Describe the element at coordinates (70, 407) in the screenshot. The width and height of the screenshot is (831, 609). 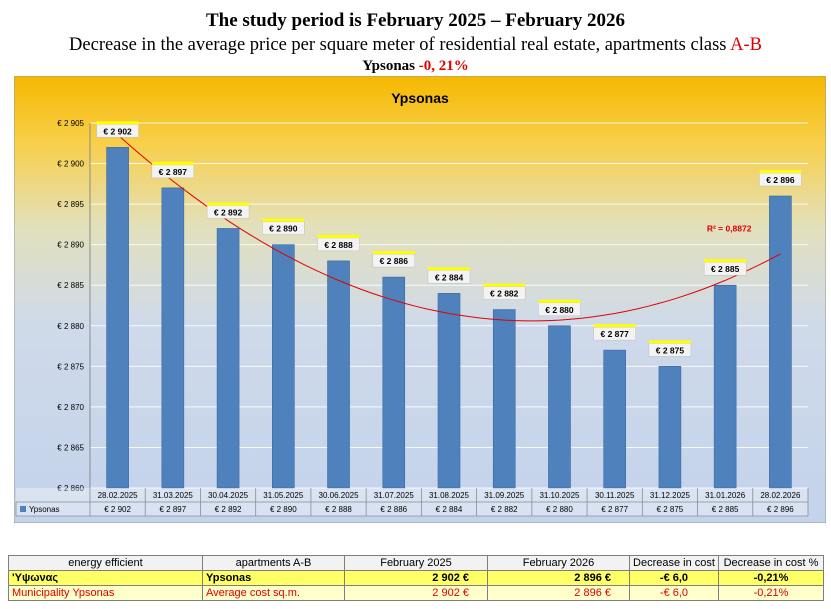
I see `y-tick-label: € 2 870` at that location.